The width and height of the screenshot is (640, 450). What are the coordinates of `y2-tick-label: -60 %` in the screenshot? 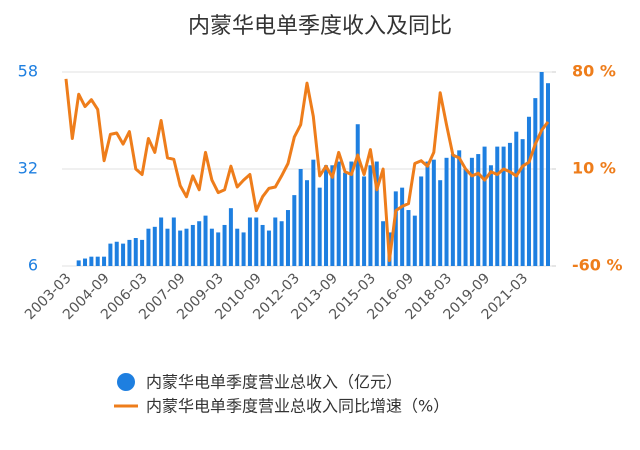 It's located at (597, 265).